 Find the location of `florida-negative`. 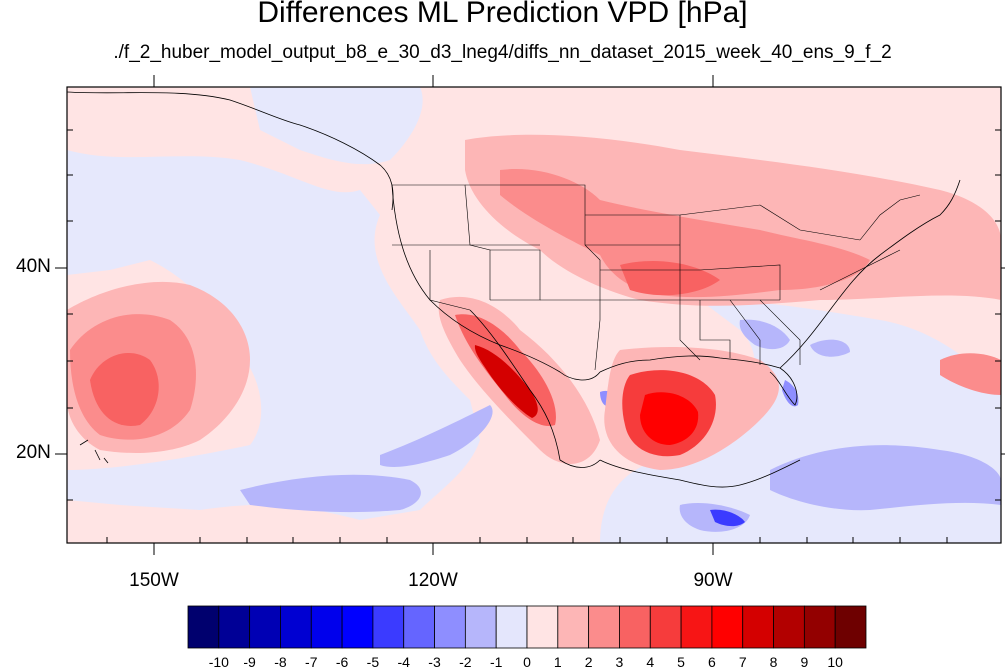

florida-negative is located at coordinates (790, 393).